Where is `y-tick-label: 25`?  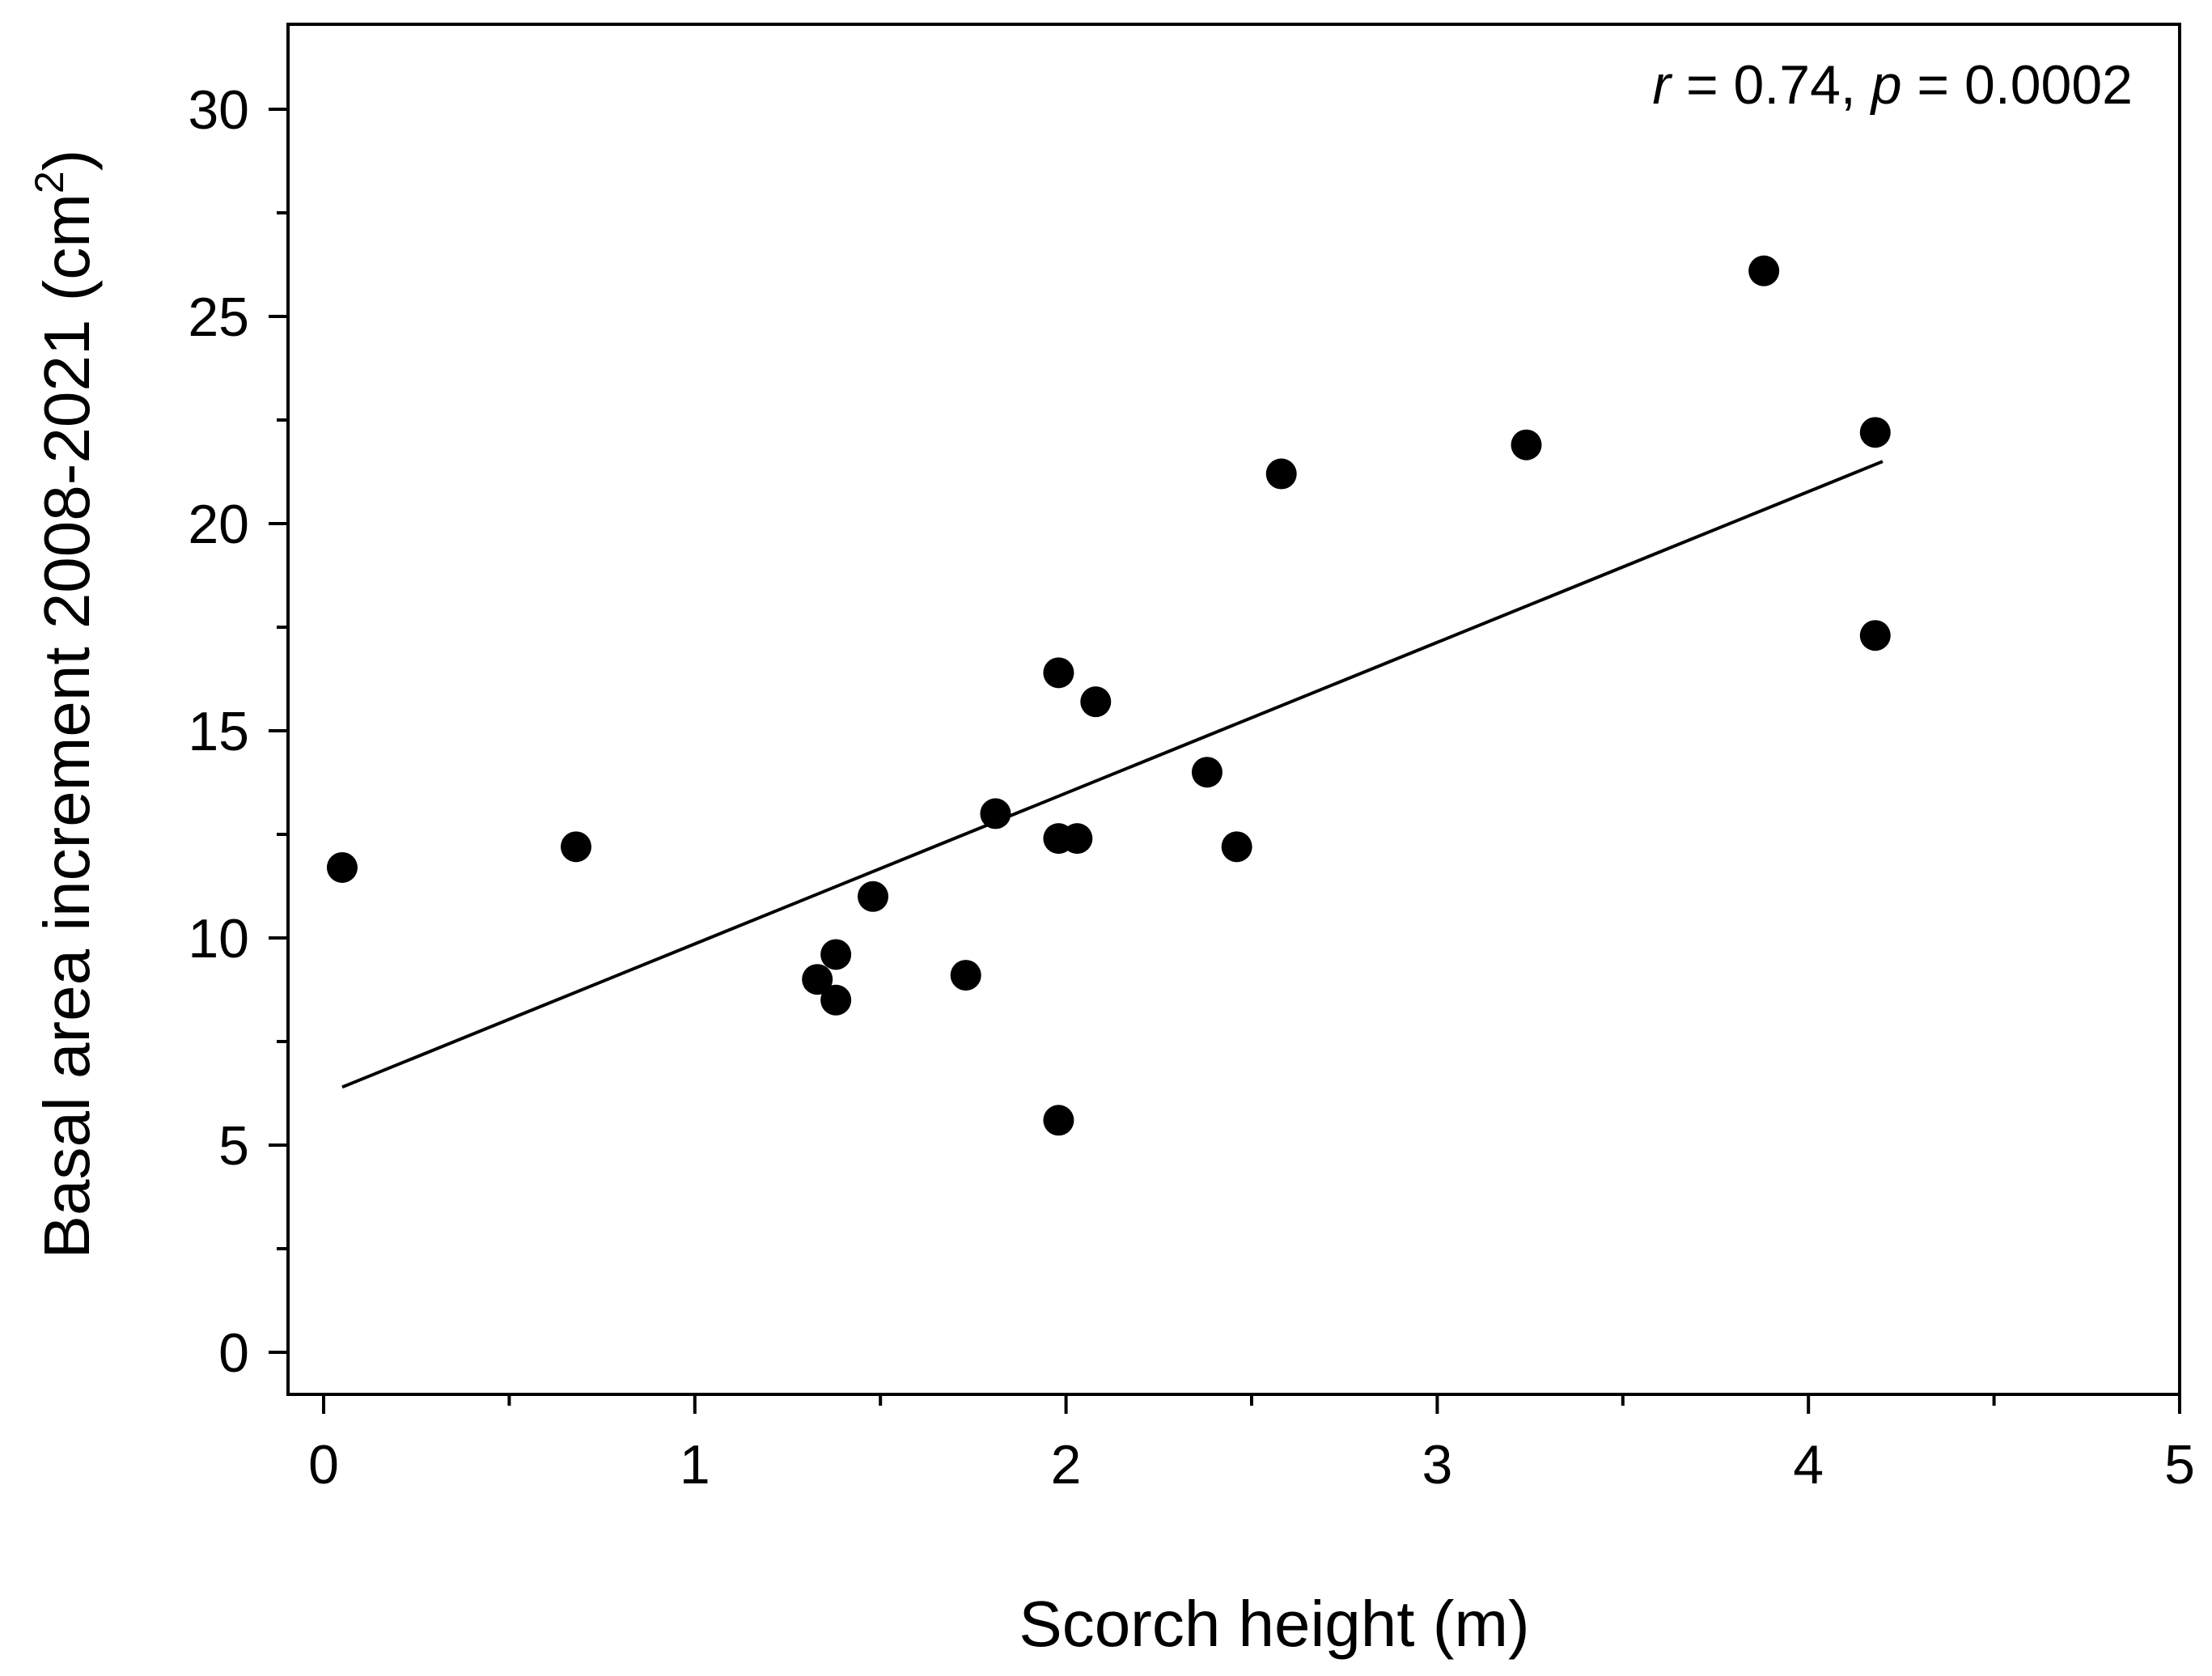
y-tick-label: 25 is located at coordinates (218, 317).